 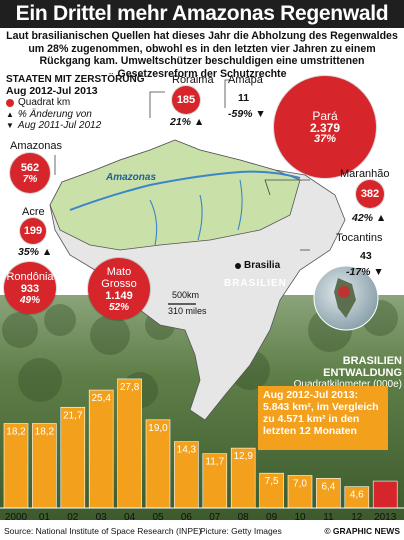 I want to click on bar-value-label: 7,0, so click(x=300, y=484).